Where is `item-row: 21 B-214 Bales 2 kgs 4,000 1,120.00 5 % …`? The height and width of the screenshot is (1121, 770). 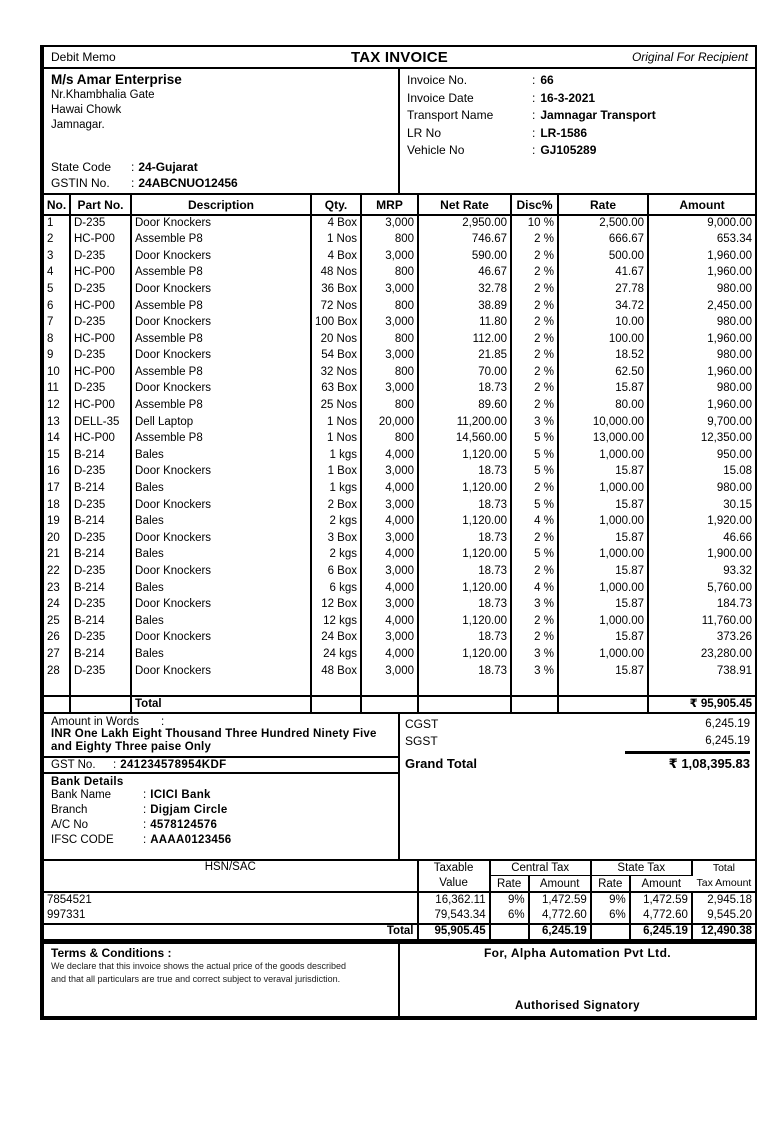 item-row: 21 B-214 Bales 2 kgs 4,000 1,120.00 5 % … is located at coordinates (399, 555).